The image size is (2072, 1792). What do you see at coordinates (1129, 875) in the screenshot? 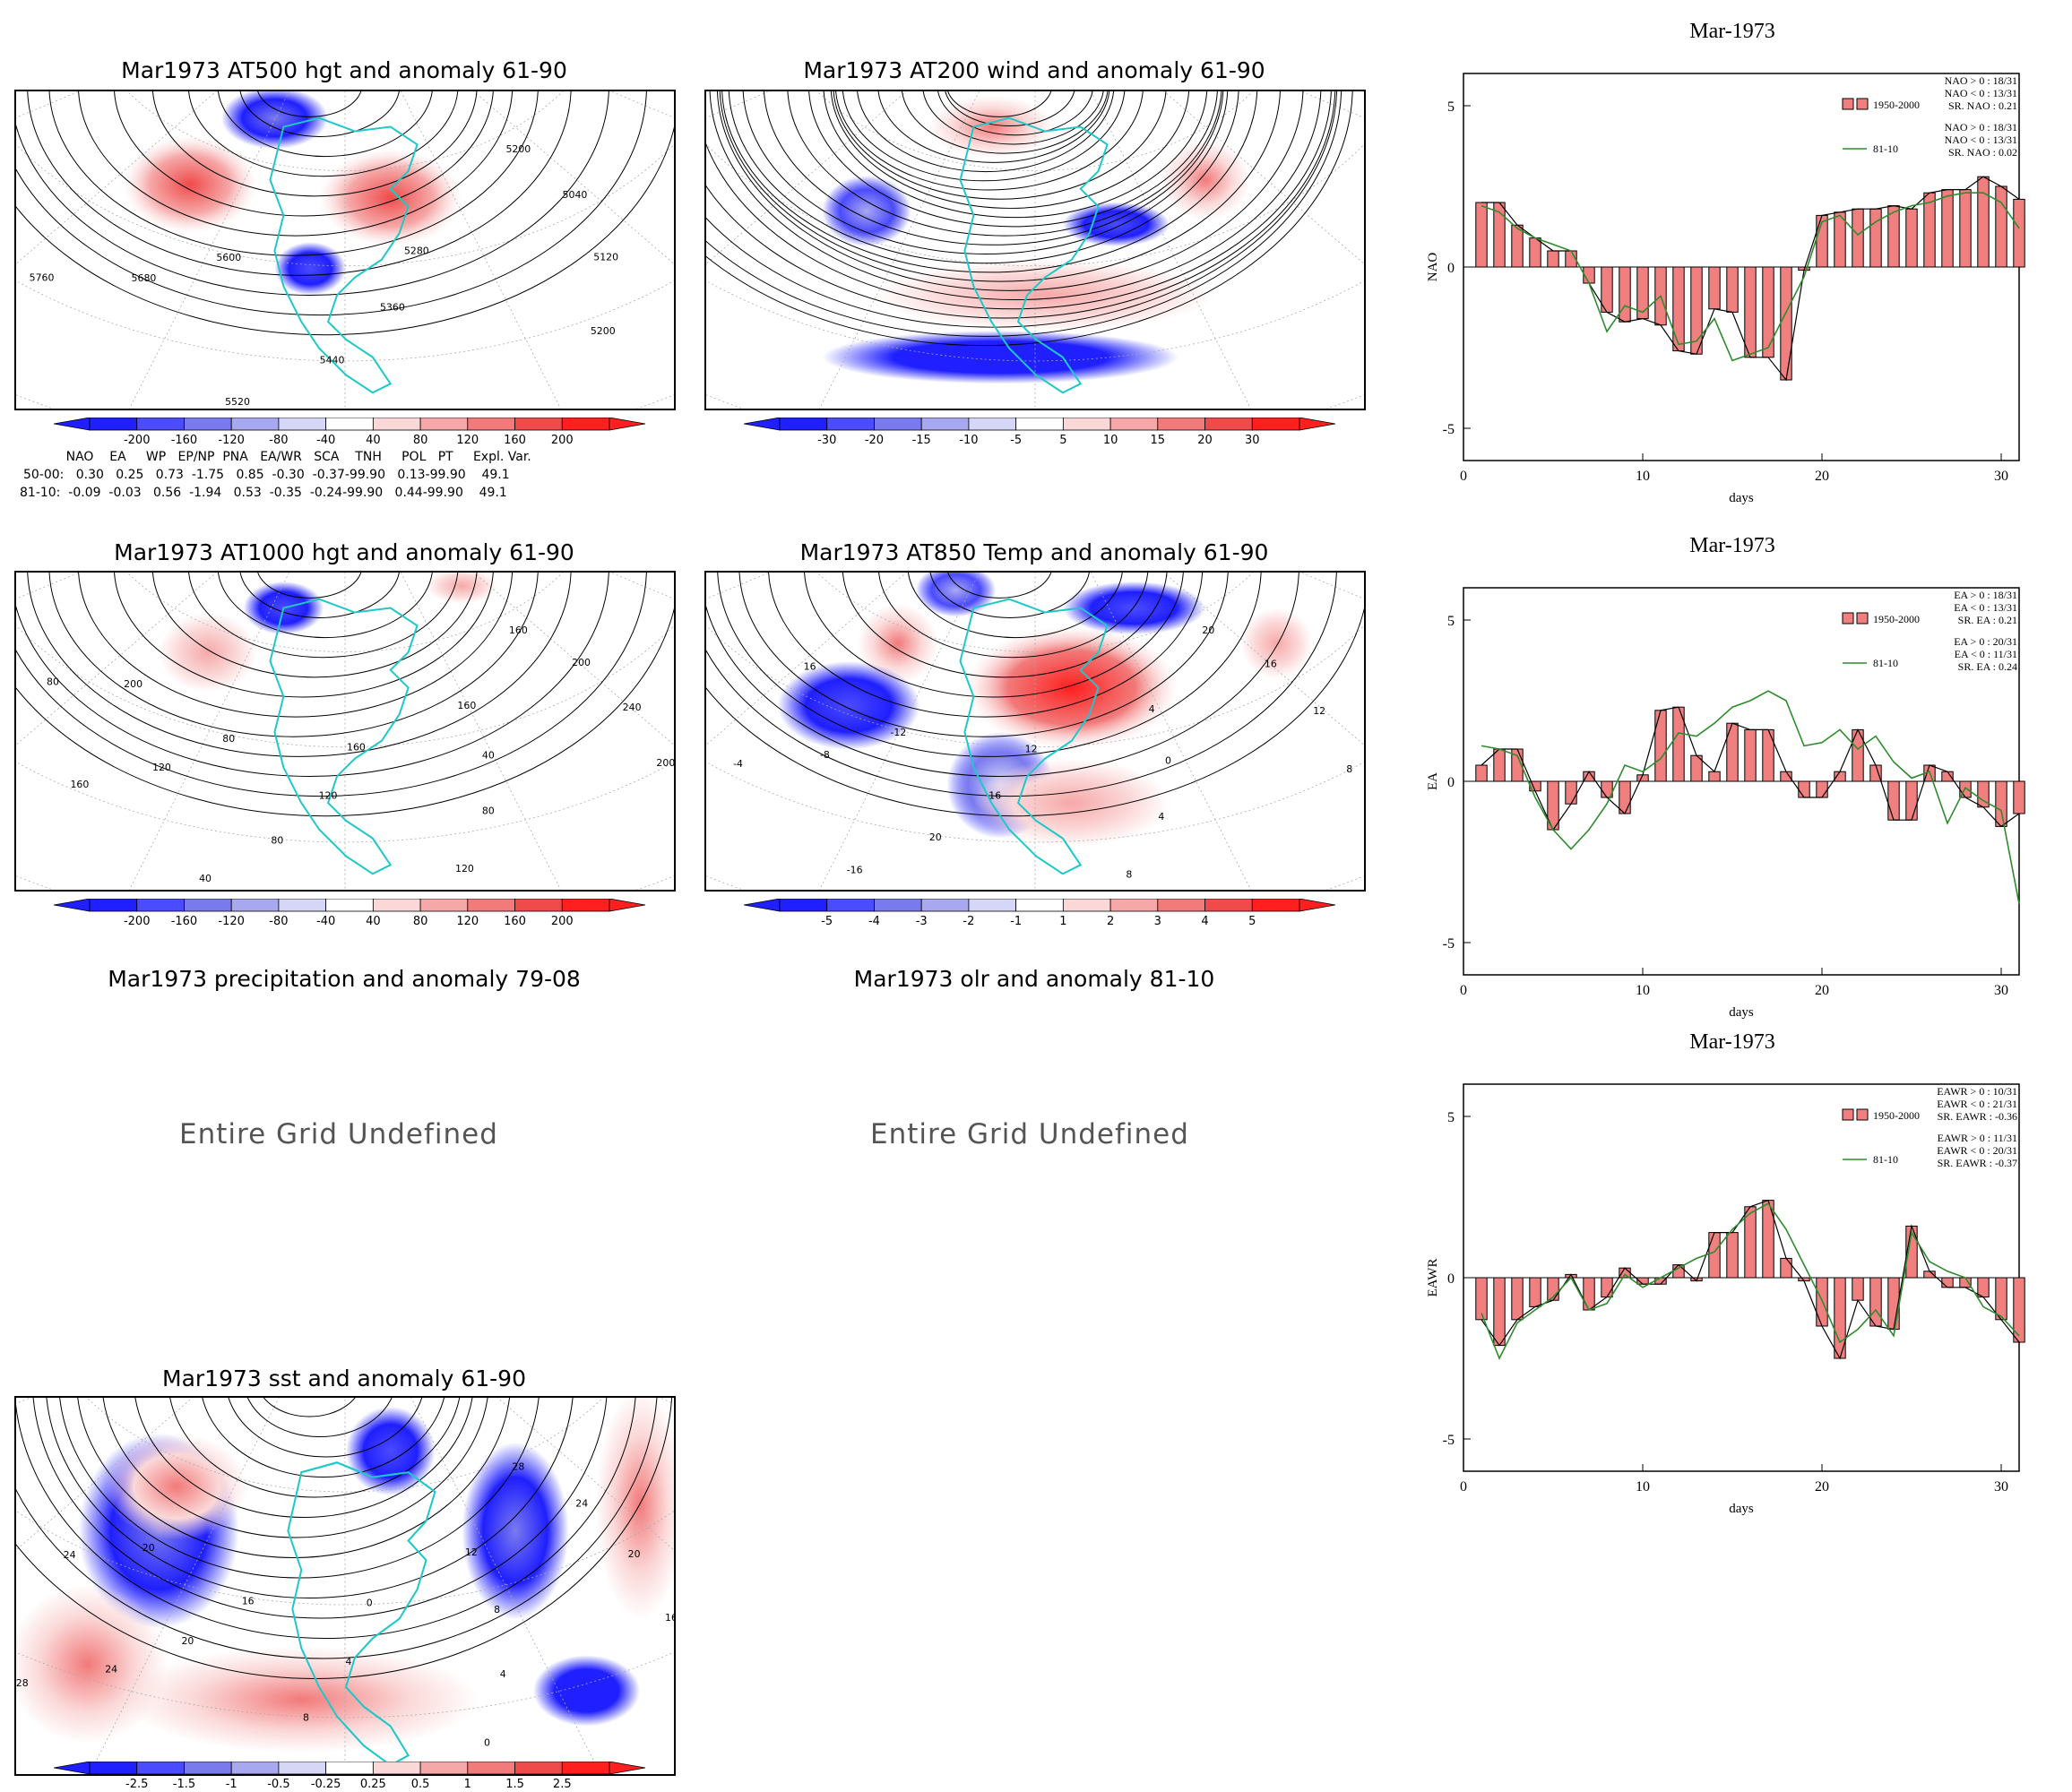
I see `contour-label: 8` at bounding box center [1129, 875].